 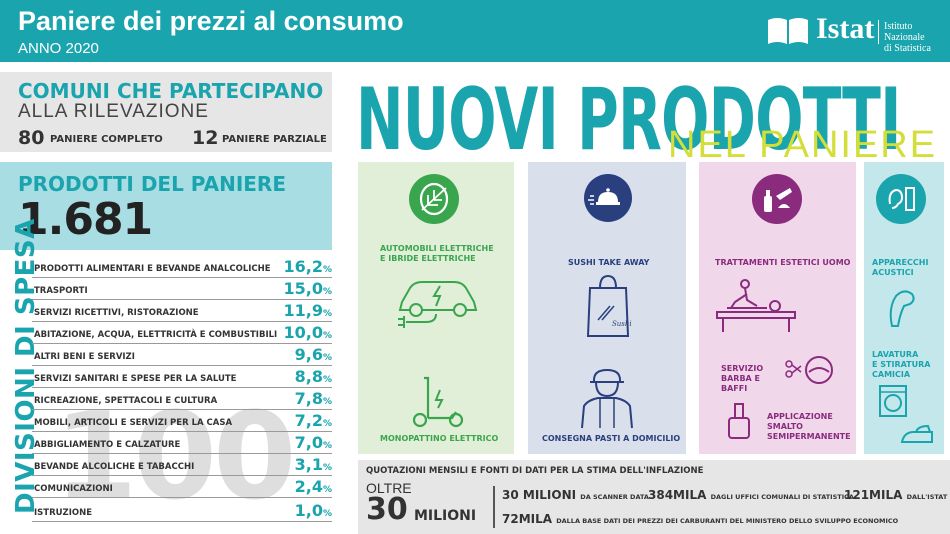 What do you see at coordinates (810, 427) in the screenshot?
I see `caption-smalto: APPLICAZIONE SMALTO SEMIPERMANENTE` at bounding box center [810, 427].